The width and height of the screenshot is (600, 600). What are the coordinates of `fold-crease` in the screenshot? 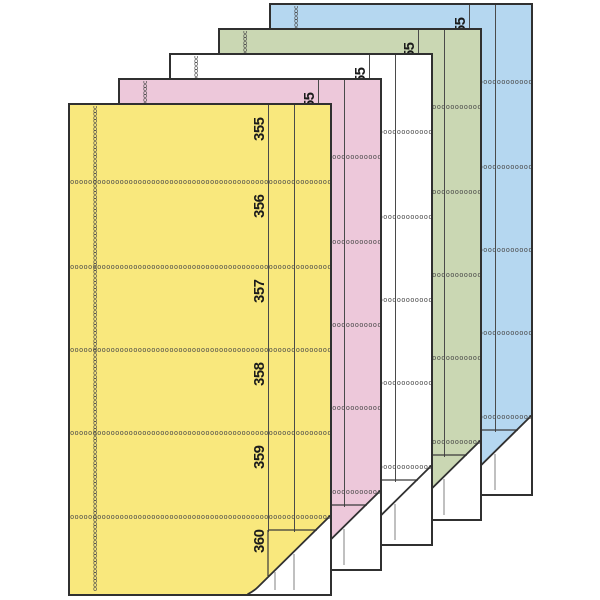 It's located at (288, 554).